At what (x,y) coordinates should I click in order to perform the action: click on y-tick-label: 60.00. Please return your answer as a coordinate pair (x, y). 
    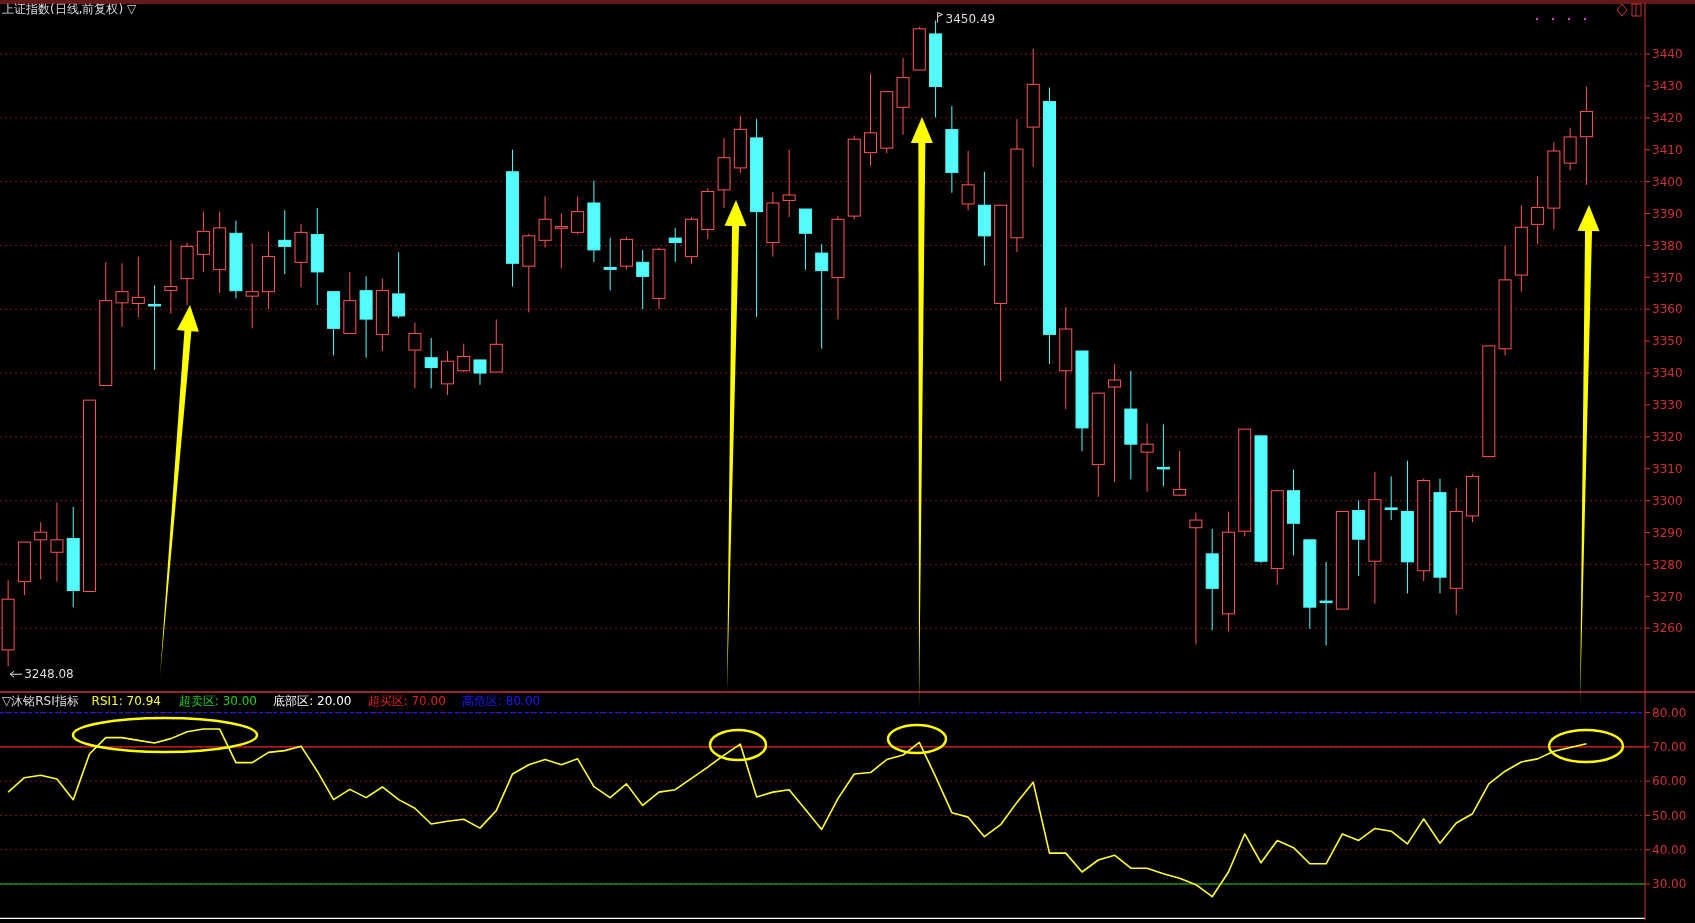
    Looking at the image, I should click on (1669, 781).